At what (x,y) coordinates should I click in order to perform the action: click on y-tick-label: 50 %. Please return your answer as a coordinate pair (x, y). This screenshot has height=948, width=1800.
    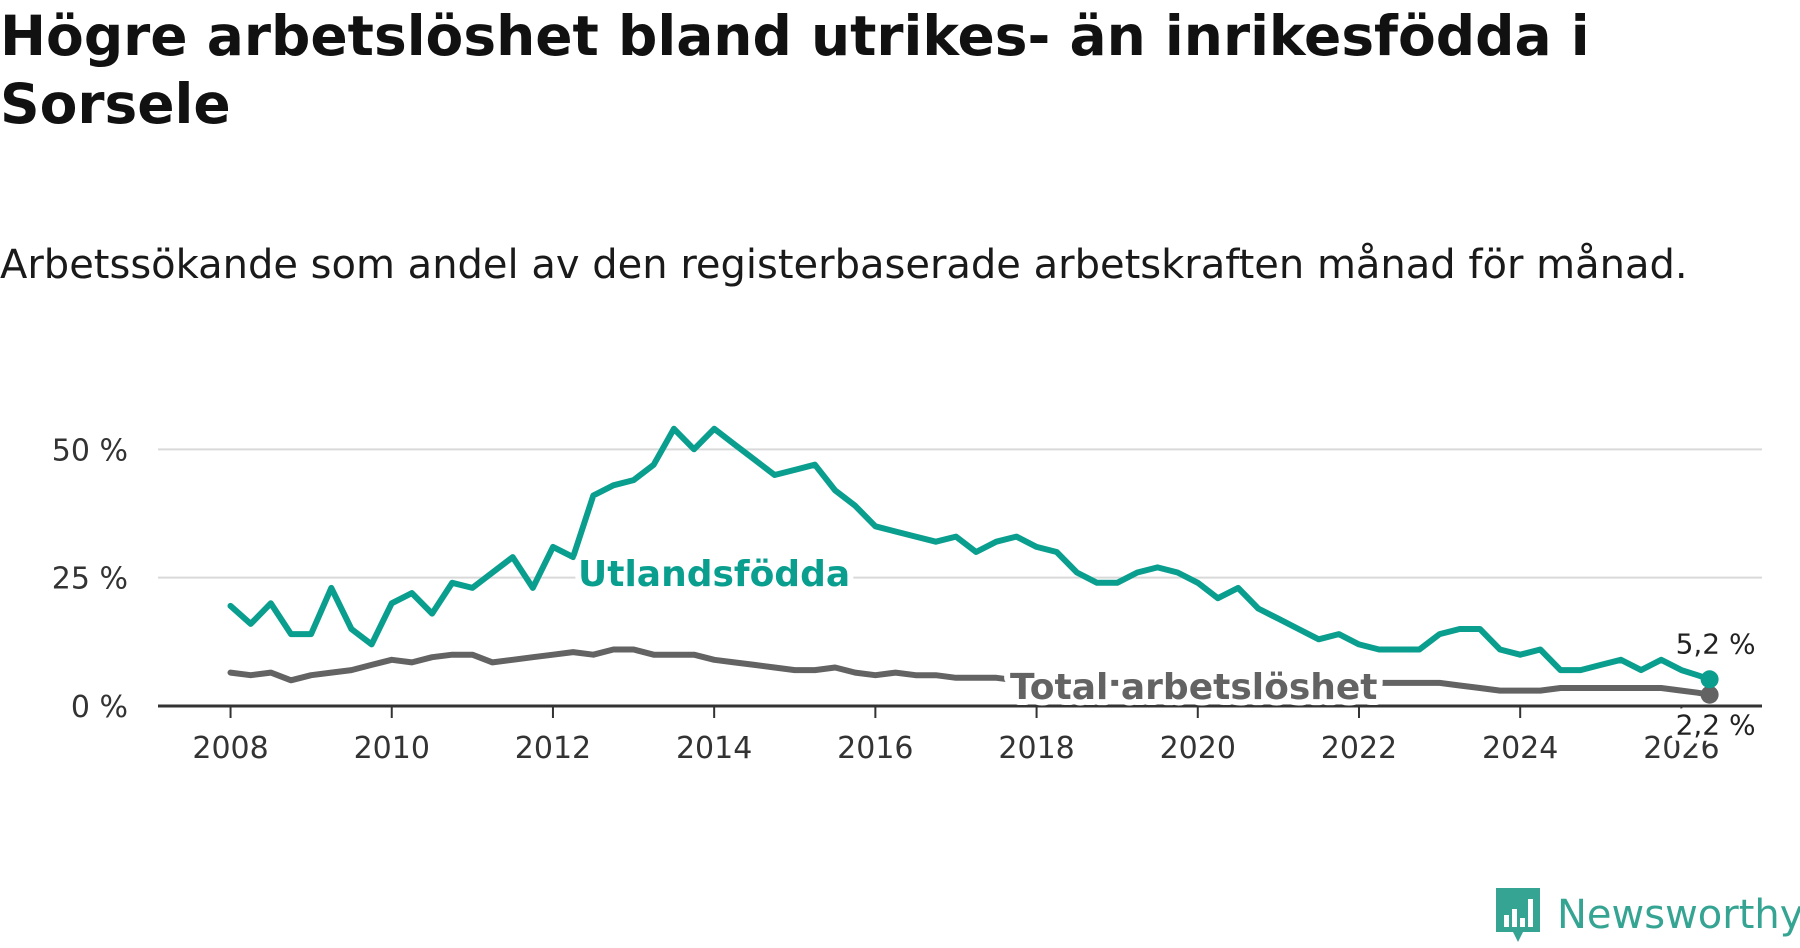
    Looking at the image, I should click on (90, 450).